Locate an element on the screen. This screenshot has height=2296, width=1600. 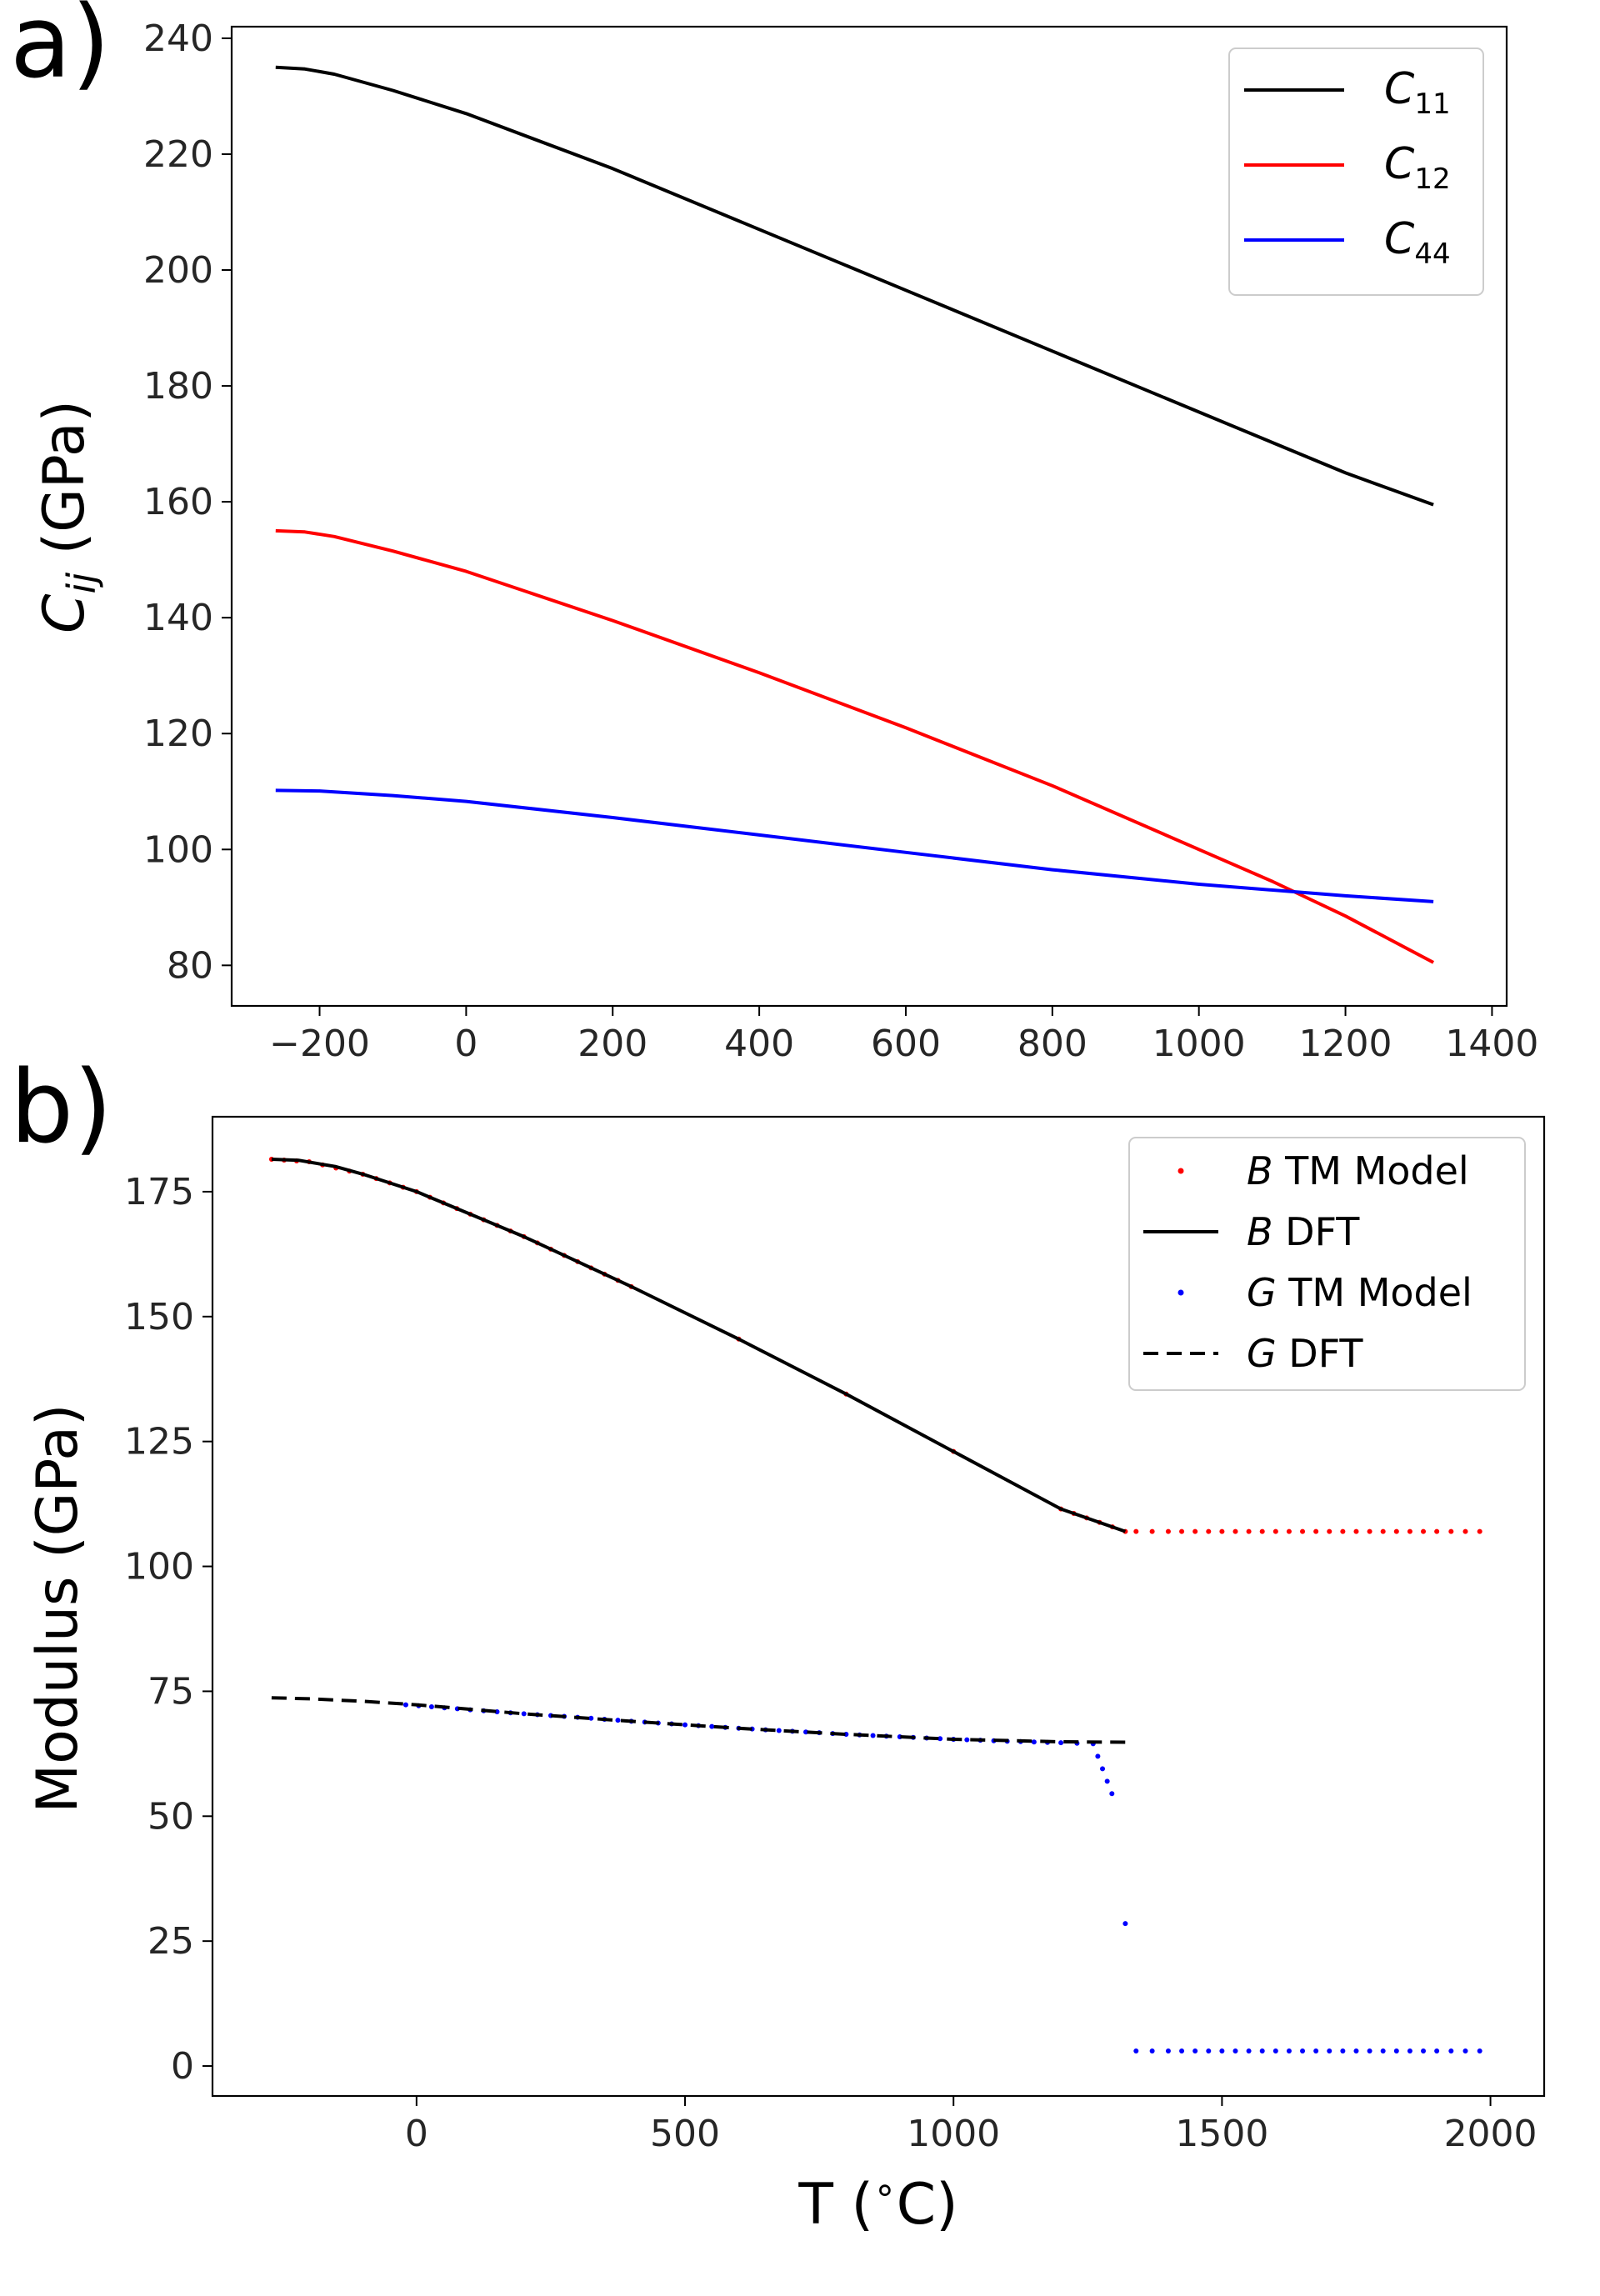
x-tick-label: 1500 is located at coordinates (1221, 2134).